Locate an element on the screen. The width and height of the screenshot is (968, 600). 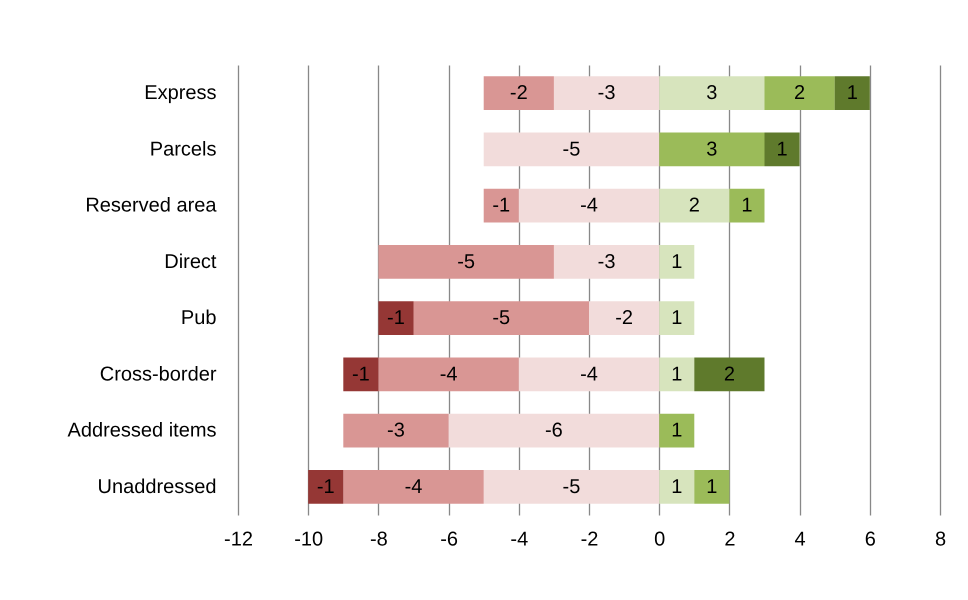
x-tick-label: 0 is located at coordinates (660, 539).